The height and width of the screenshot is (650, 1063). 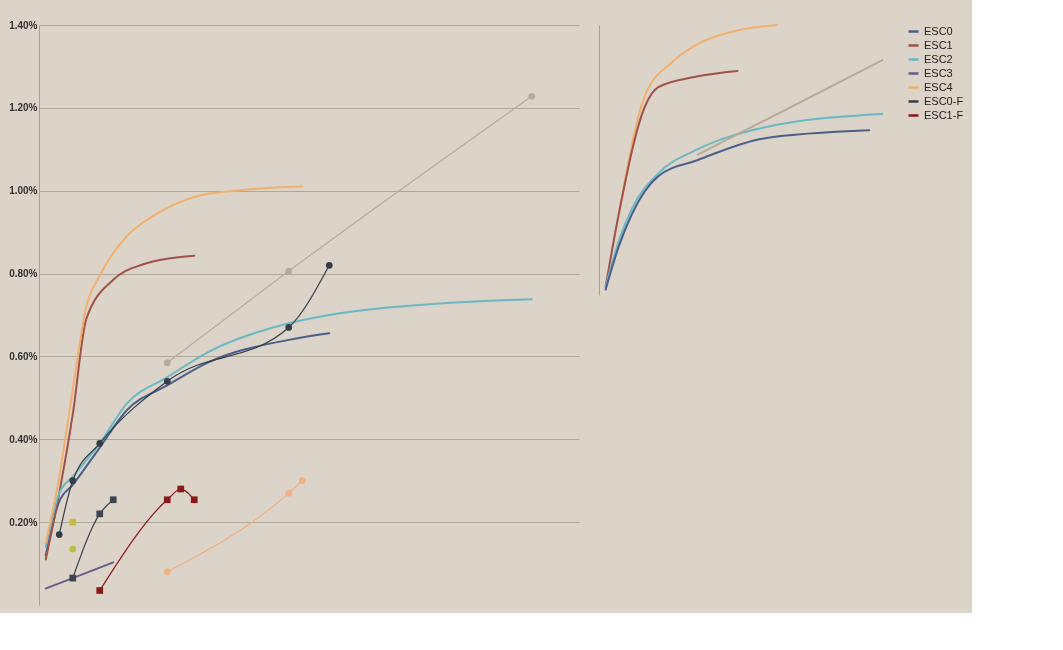 What do you see at coordinates (23, 25) in the screenshot?
I see `y-tick-label: 1.40%` at bounding box center [23, 25].